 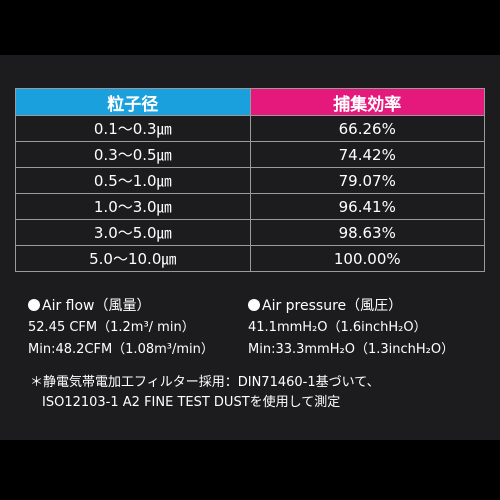 I want to click on air-pressure-title: Air pressure（風圧）, so click(x=332, y=306).